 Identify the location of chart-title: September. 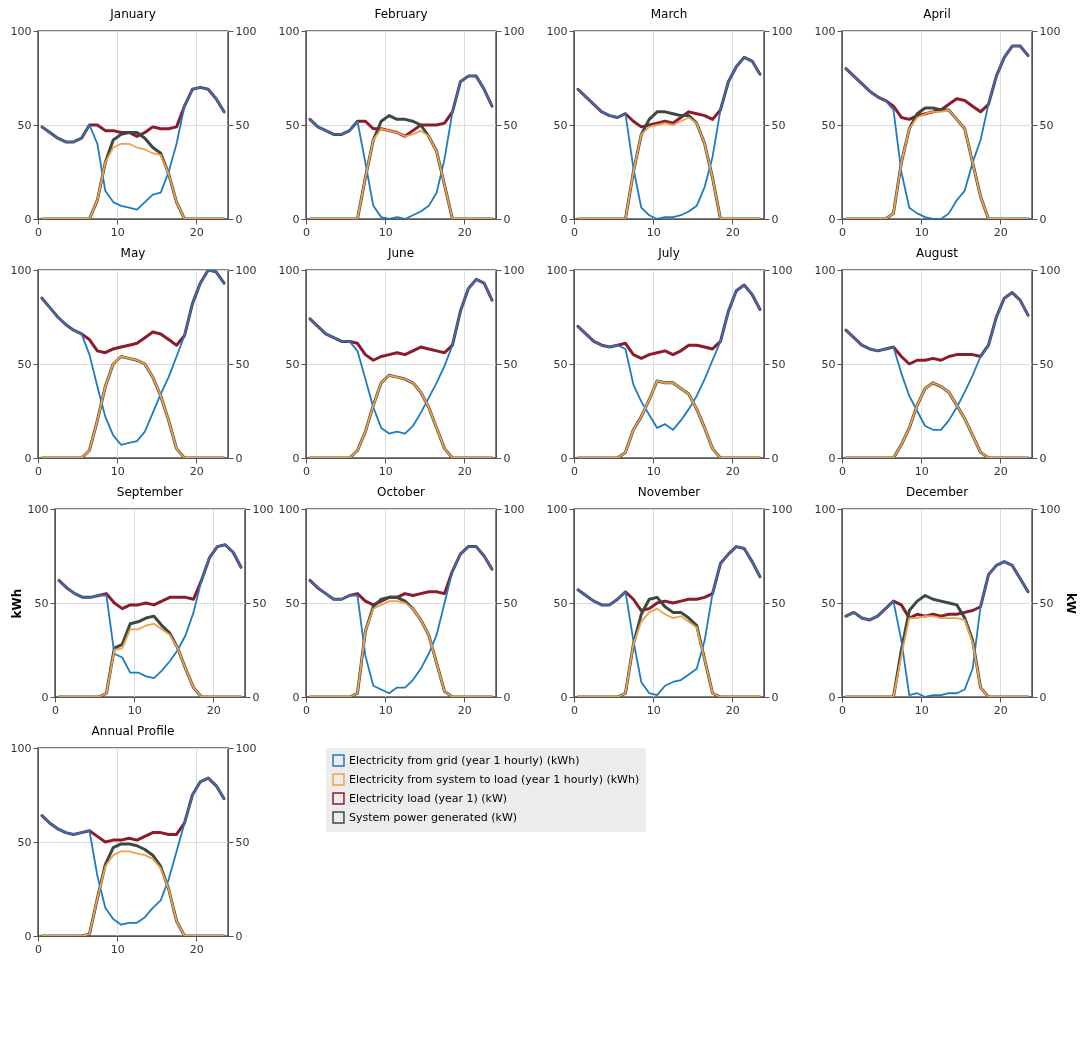
(150, 492).